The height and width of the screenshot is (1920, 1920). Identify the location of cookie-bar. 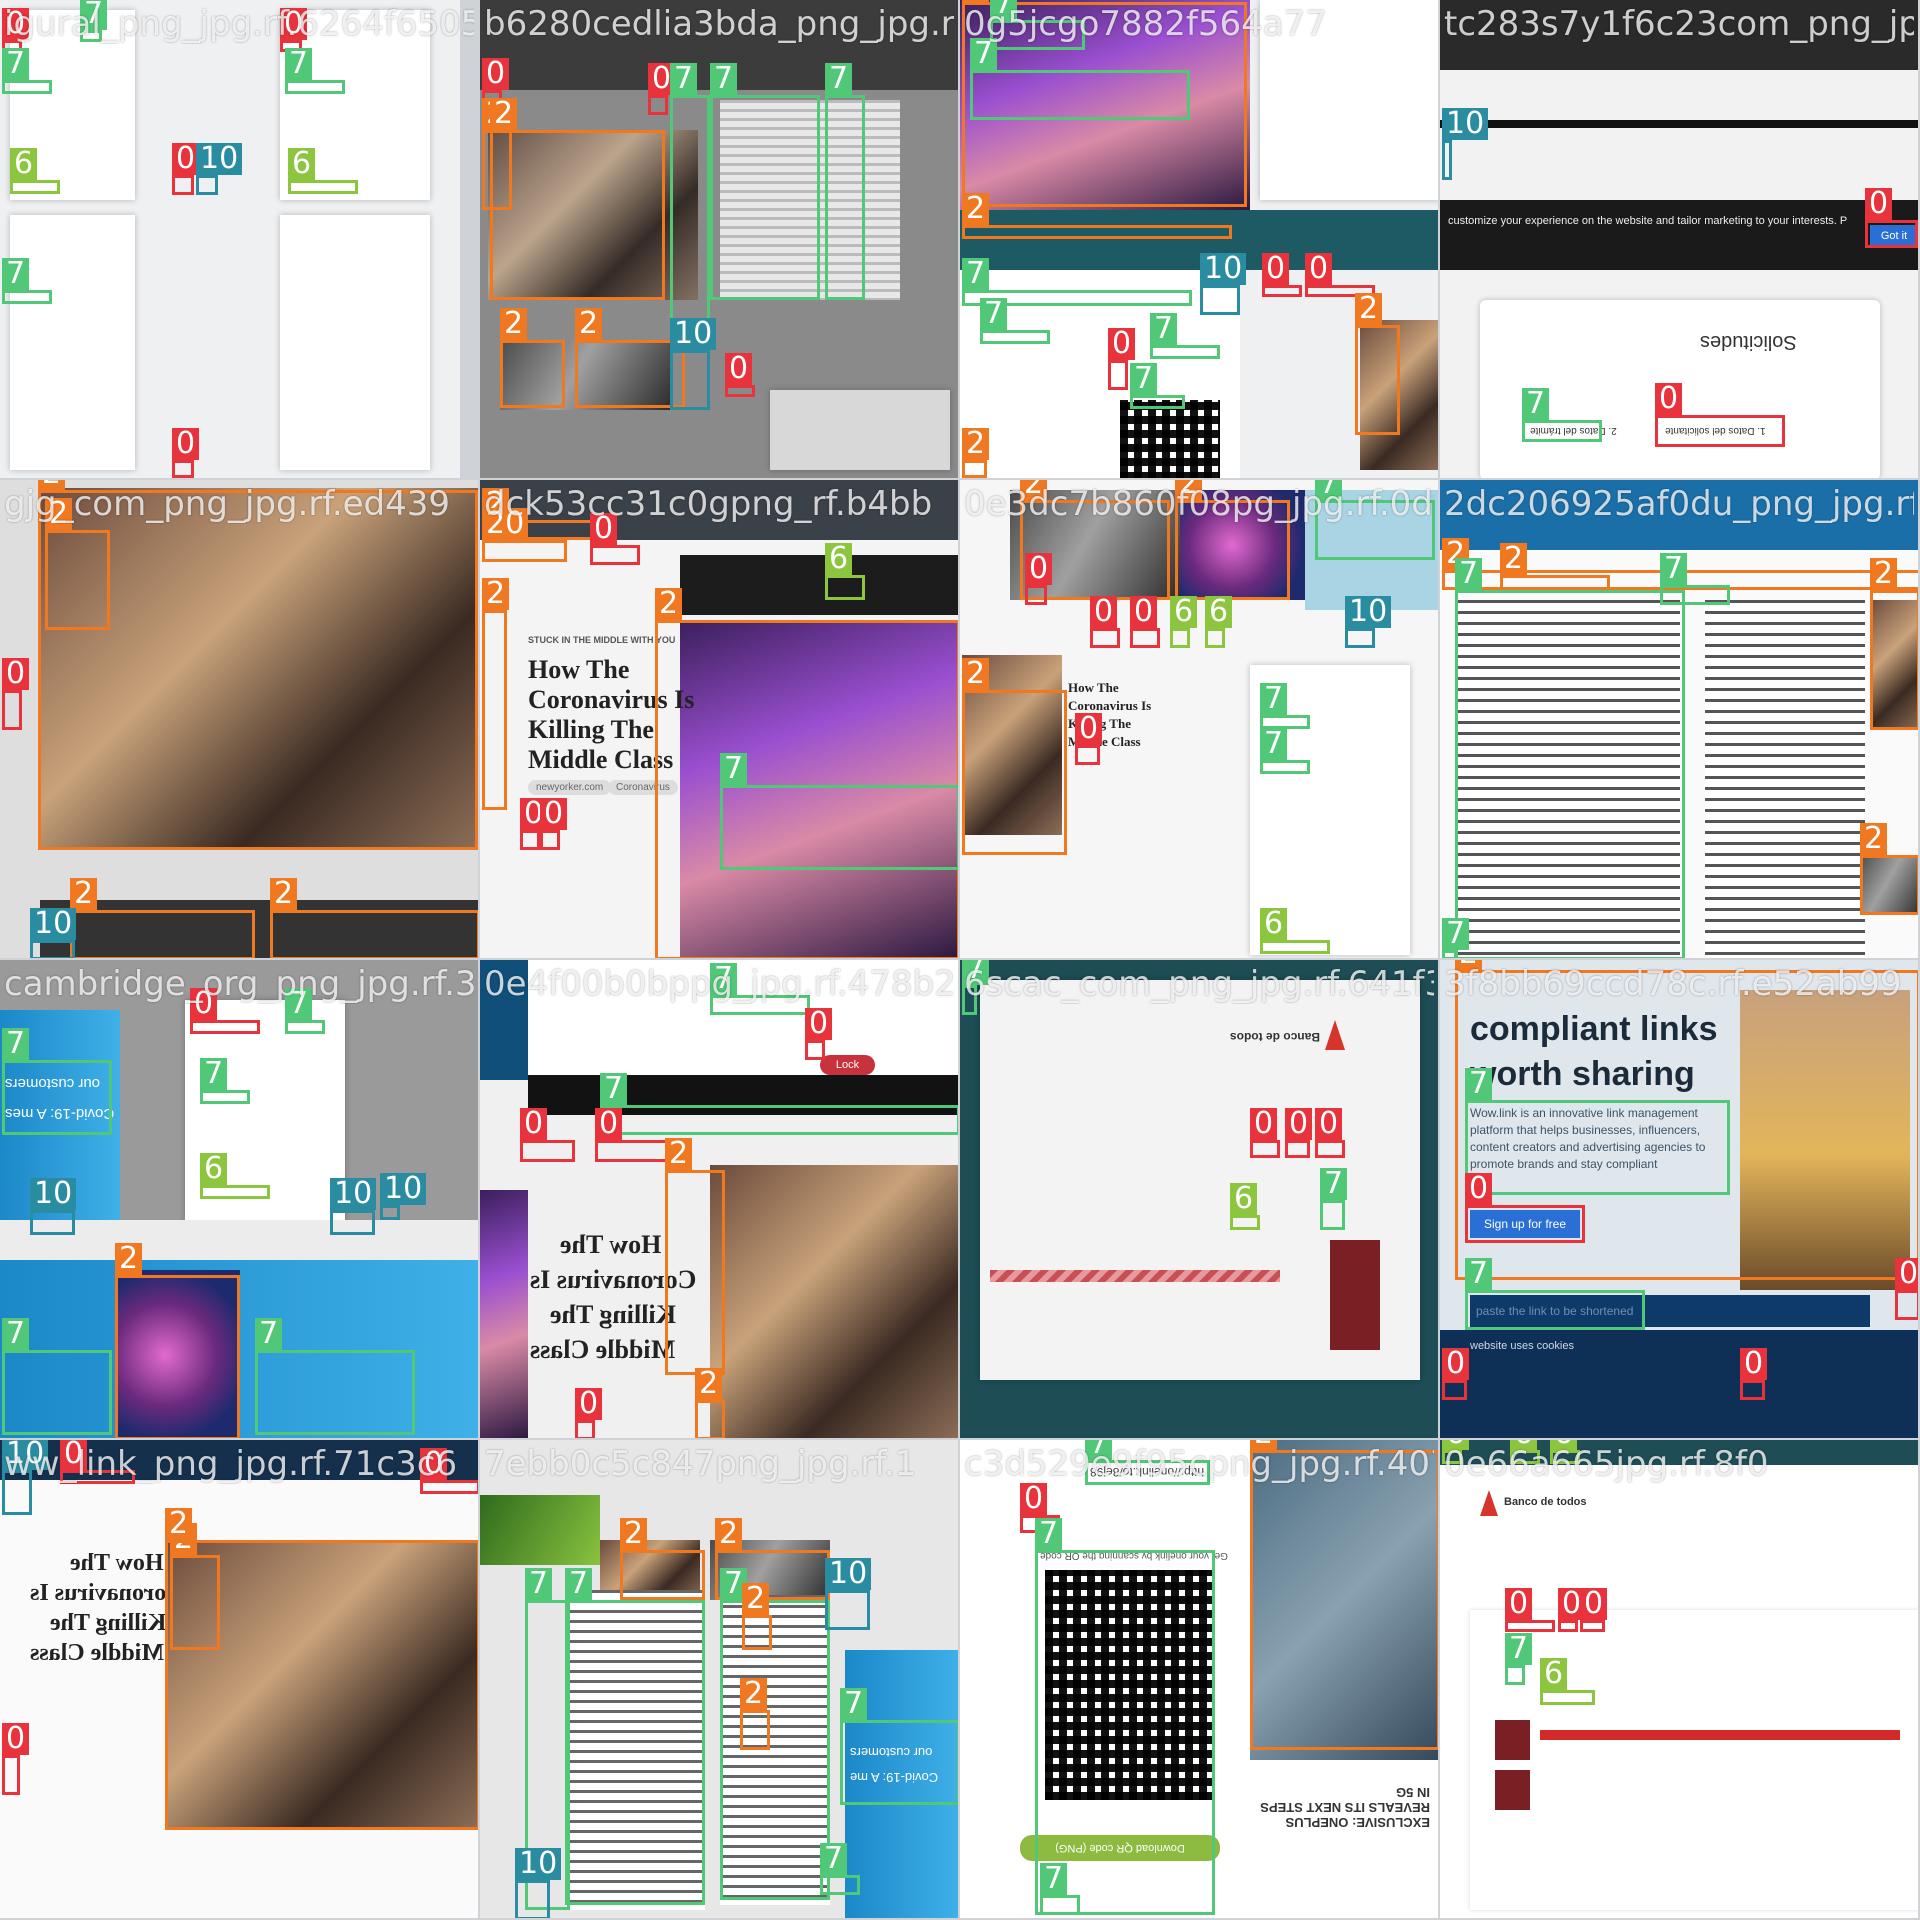
(1679, 1384).